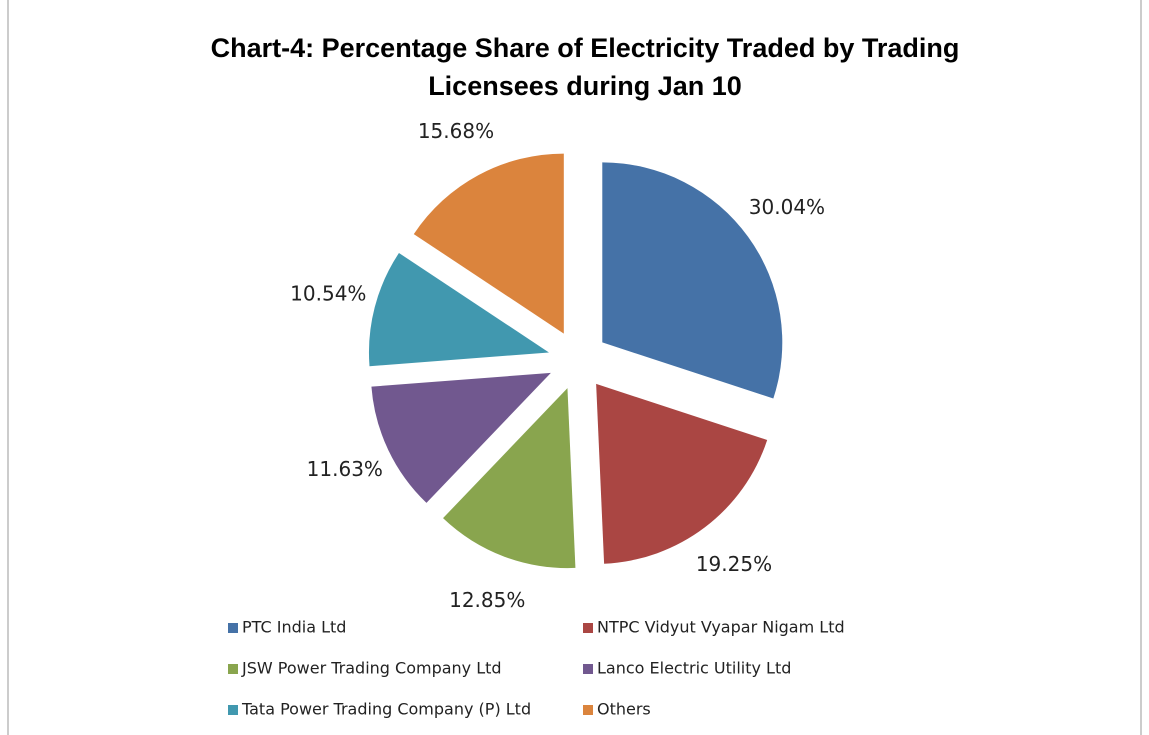  I want to click on data-label: 11.63%, so click(345, 469).